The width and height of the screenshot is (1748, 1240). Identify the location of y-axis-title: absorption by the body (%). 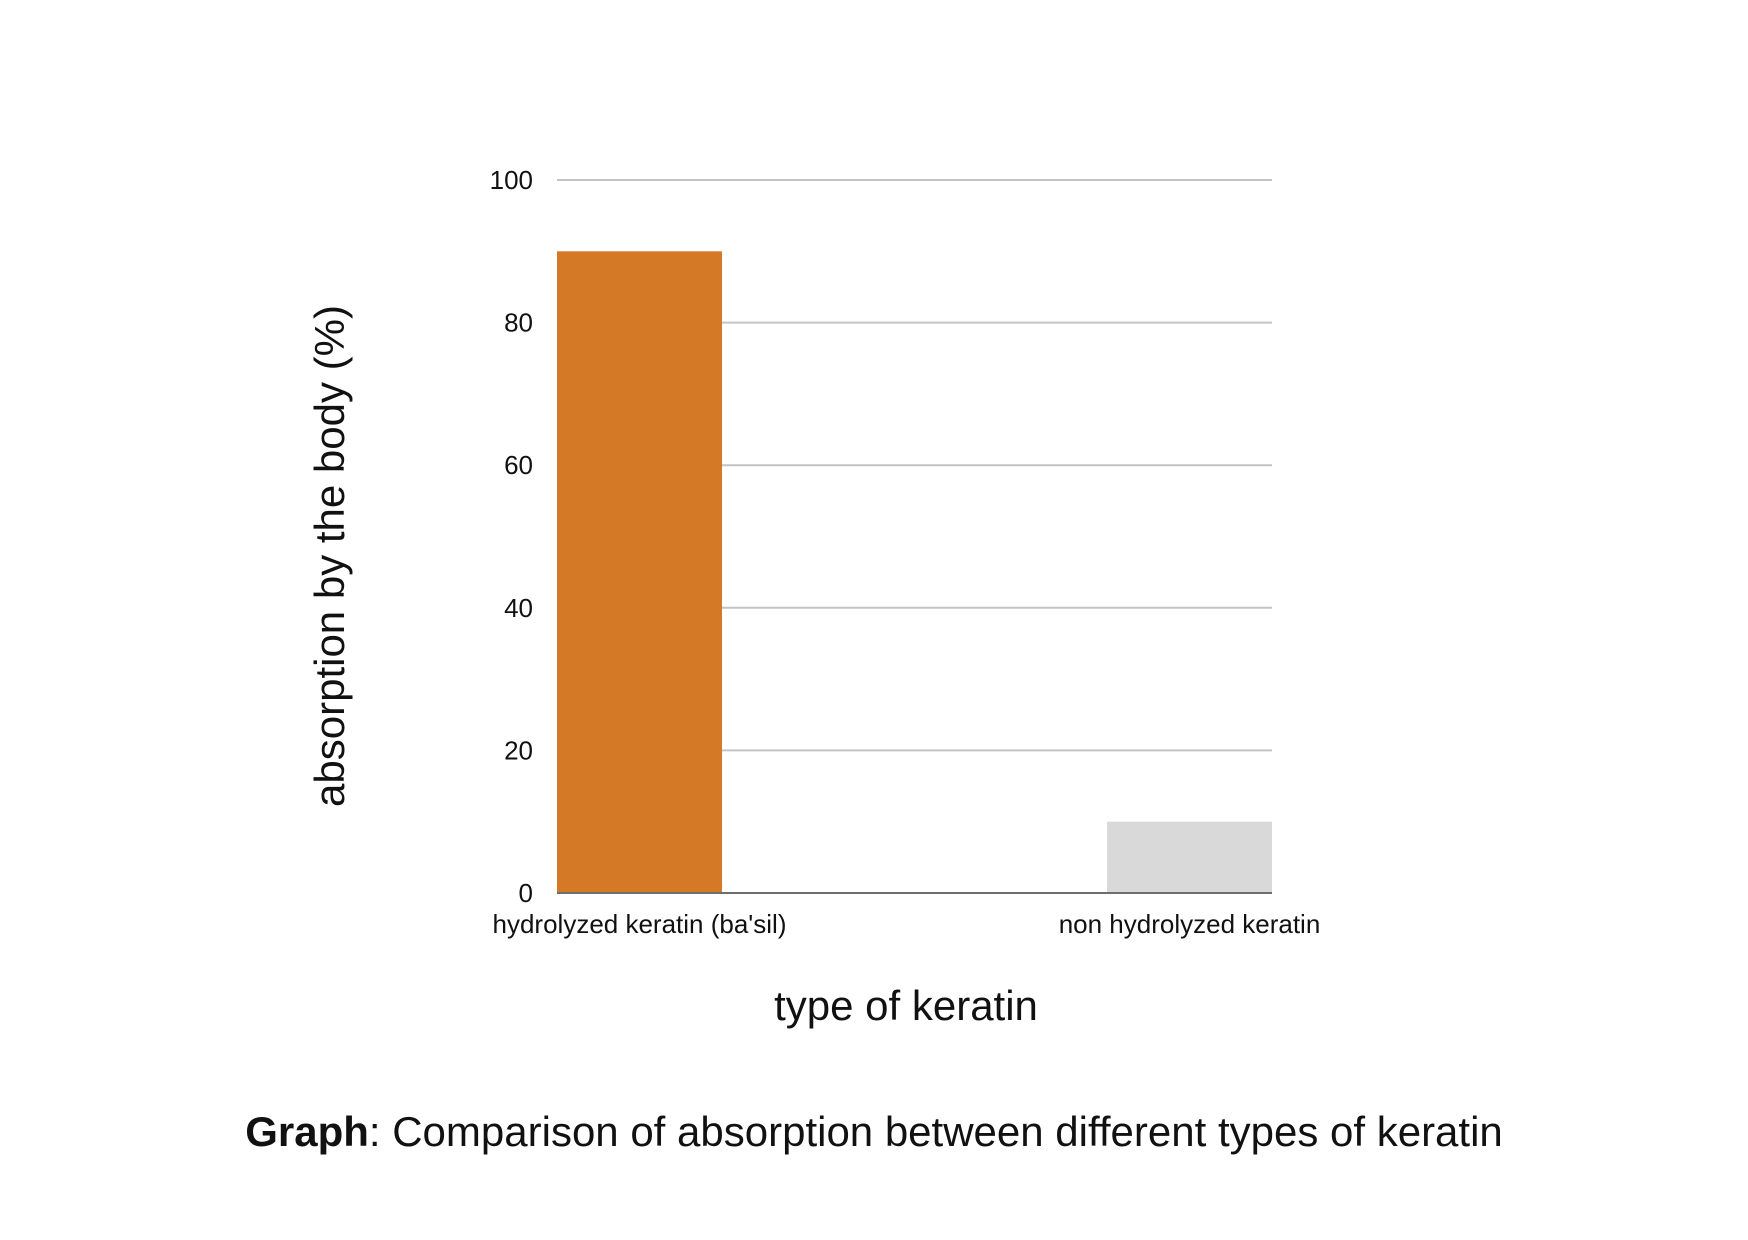
(329, 556).